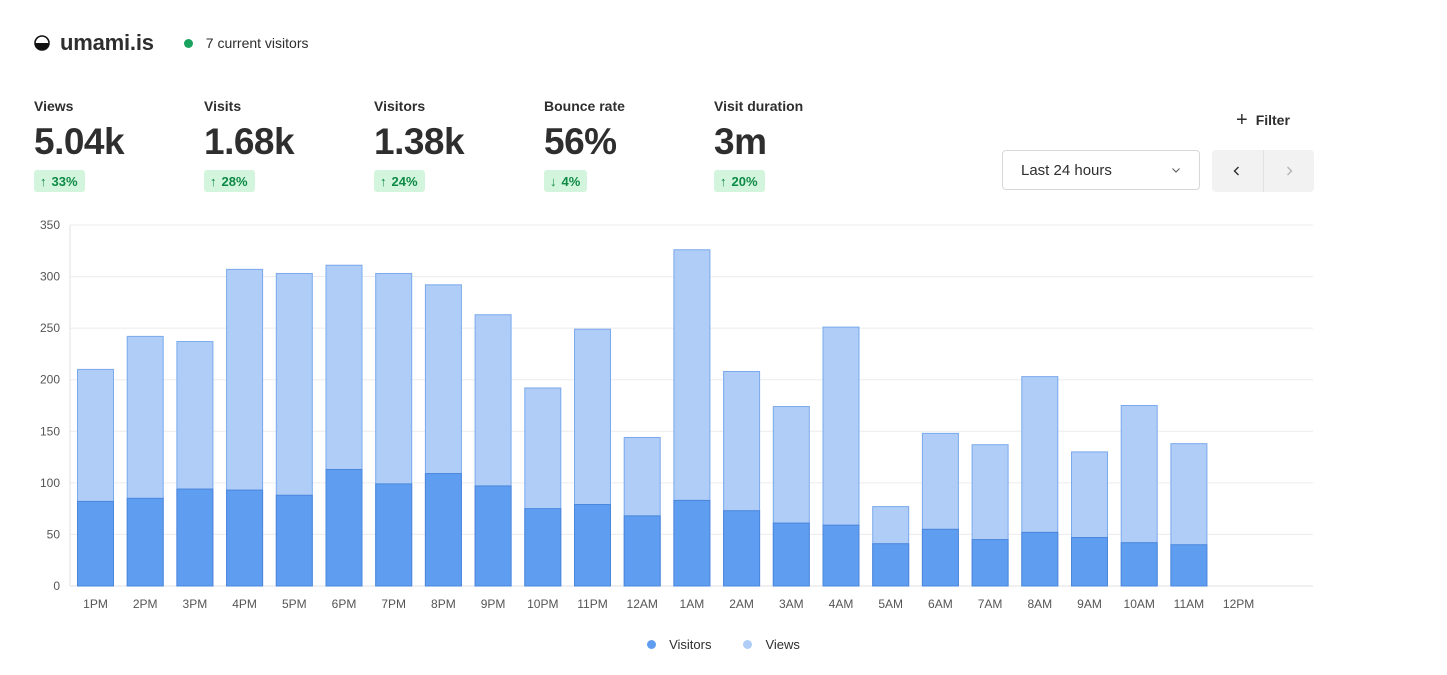 This screenshot has height=675, width=1447. I want to click on bar-visitors-6am, so click(940, 557).